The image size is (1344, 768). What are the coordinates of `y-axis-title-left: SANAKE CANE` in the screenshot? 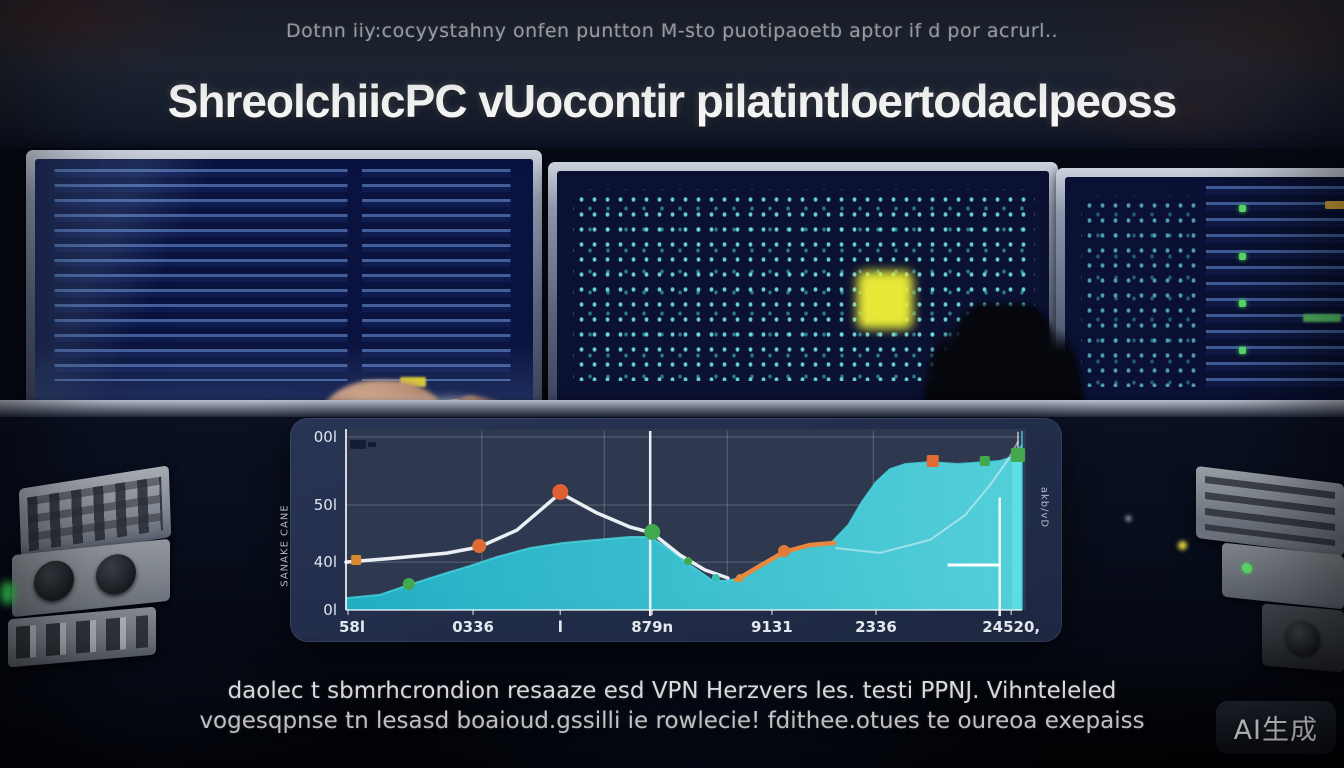 It's located at (285, 545).